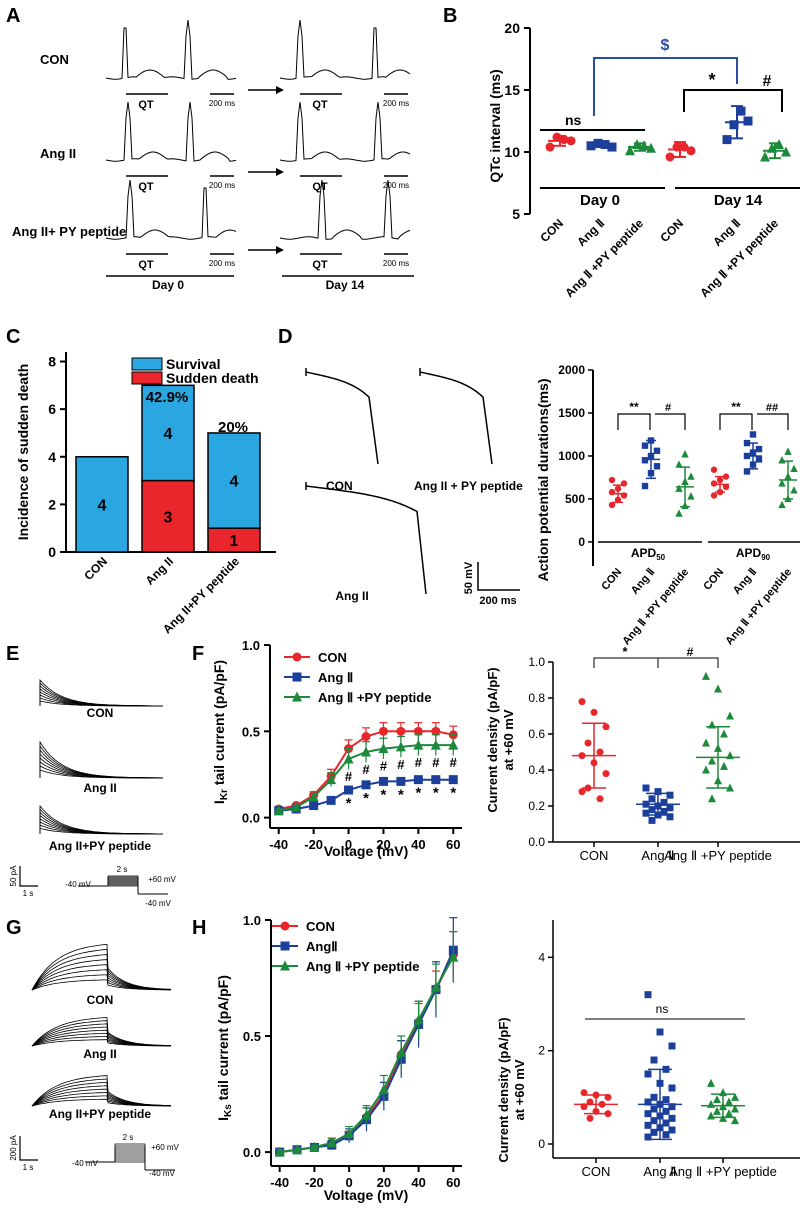 Image resolution: width=809 pixels, height=1209 pixels. I want to click on h-scatter-points, so click(659, 1066).